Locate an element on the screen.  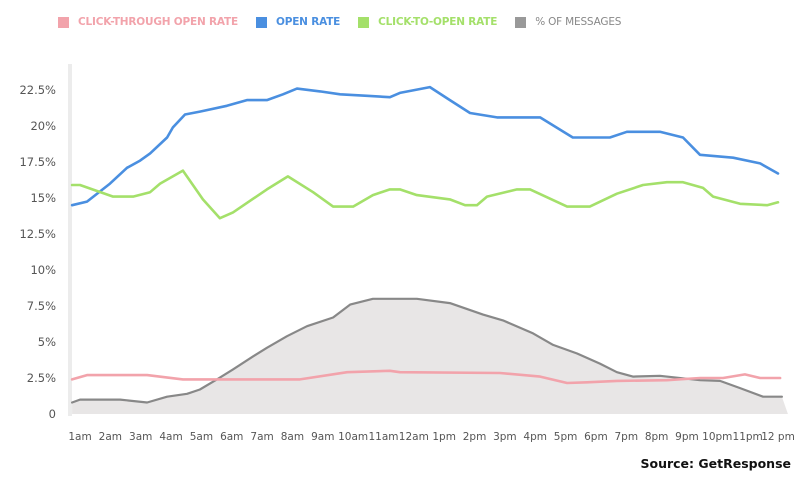
y-tick-label: 20% is located at coordinates (43, 126).